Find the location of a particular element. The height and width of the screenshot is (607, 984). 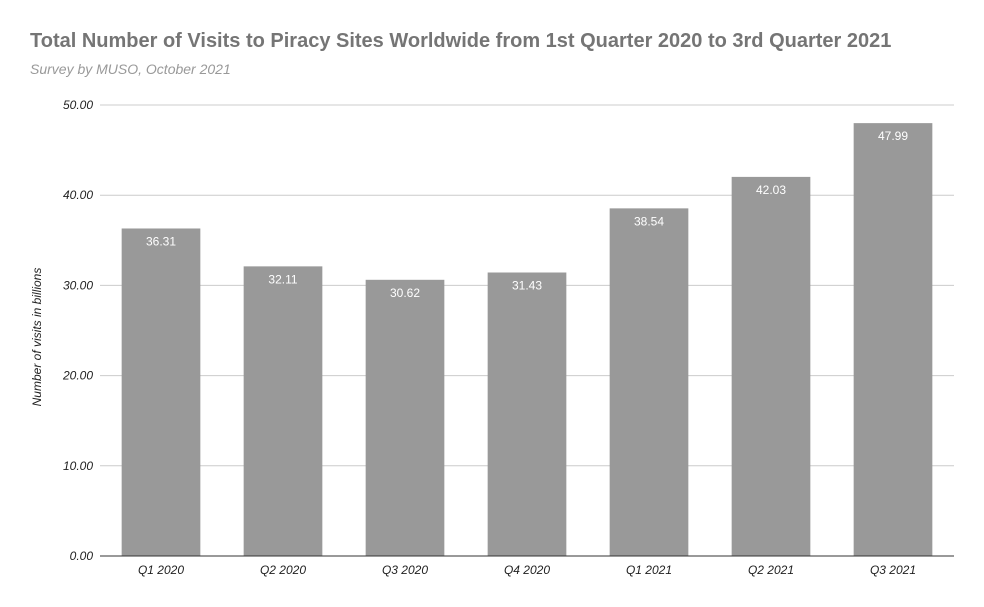

bar-value-label: 32.11 is located at coordinates (282, 279).